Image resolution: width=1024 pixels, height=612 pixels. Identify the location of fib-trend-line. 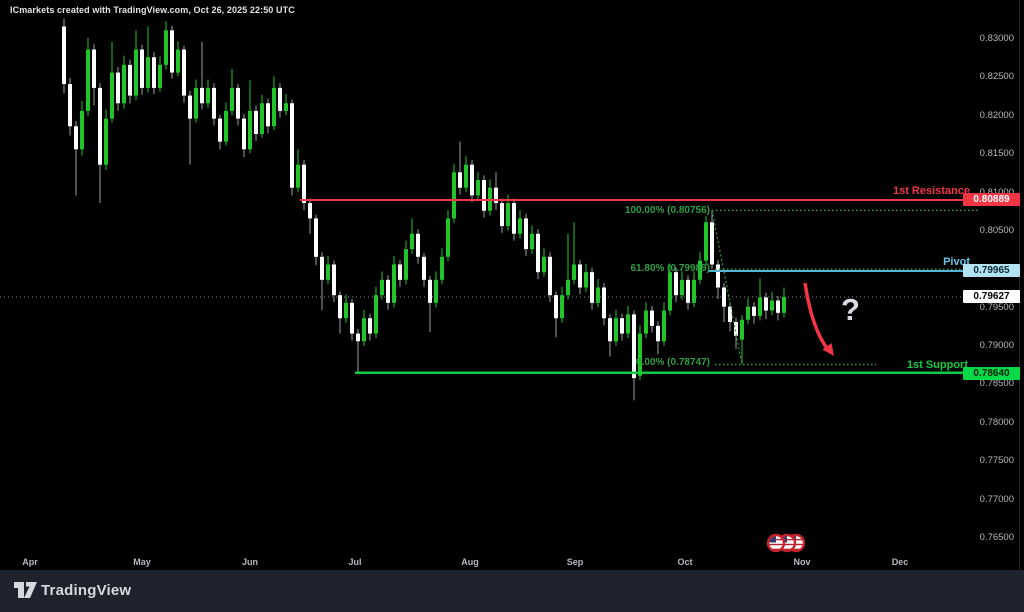
(727, 287).